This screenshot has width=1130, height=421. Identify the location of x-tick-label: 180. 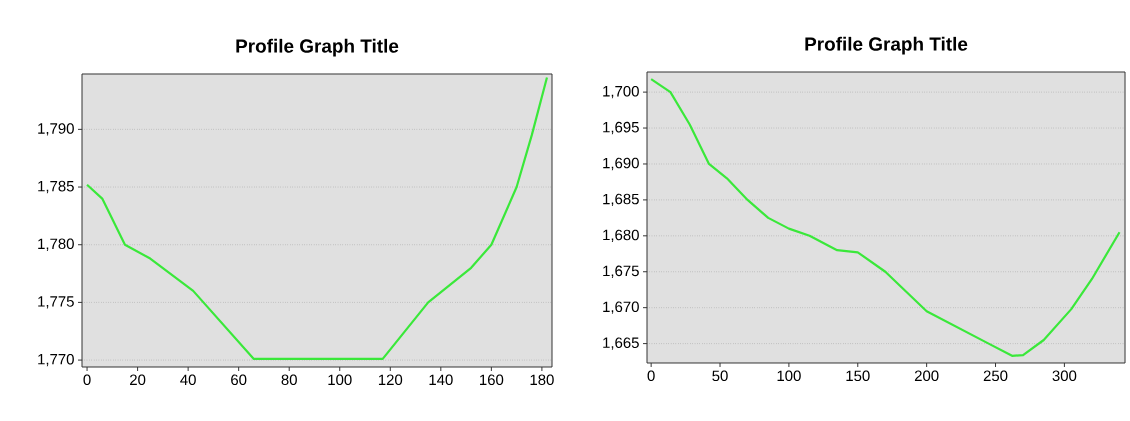
(542, 380).